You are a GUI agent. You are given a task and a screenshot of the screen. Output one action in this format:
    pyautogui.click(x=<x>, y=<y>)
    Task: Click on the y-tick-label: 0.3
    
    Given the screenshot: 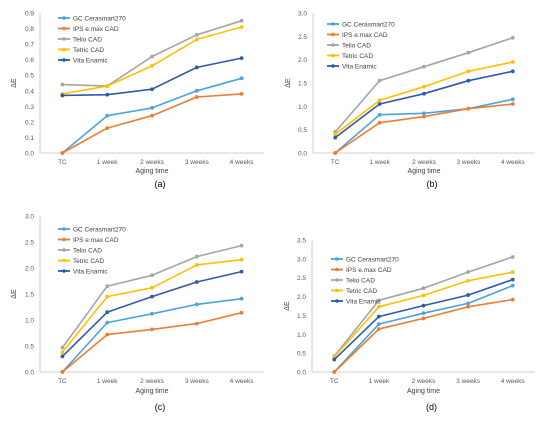 What is the action you would take?
    pyautogui.click(x=29, y=107)
    